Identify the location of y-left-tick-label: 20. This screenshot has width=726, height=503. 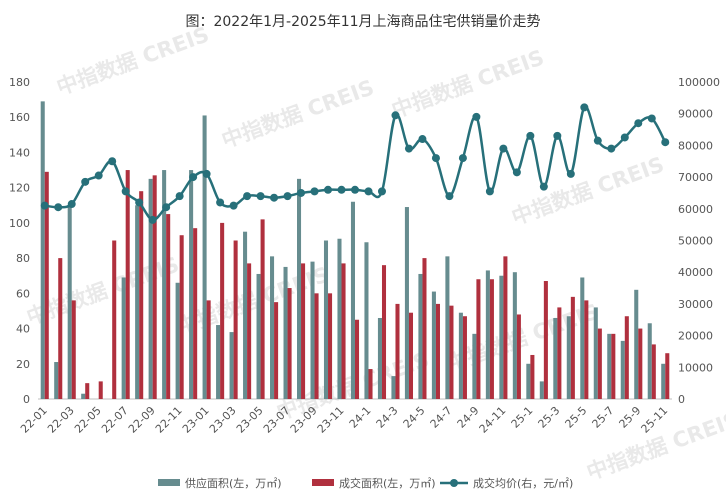
(23, 364).